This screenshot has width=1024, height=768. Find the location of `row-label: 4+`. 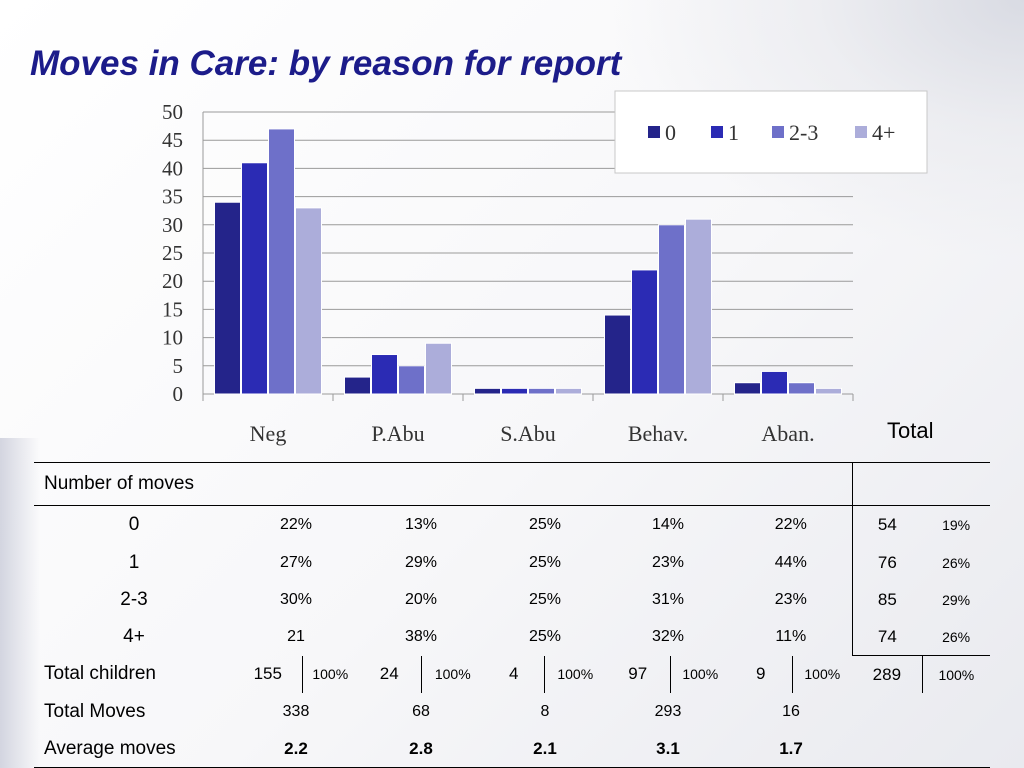

row-label: 4+ is located at coordinates (134, 636).